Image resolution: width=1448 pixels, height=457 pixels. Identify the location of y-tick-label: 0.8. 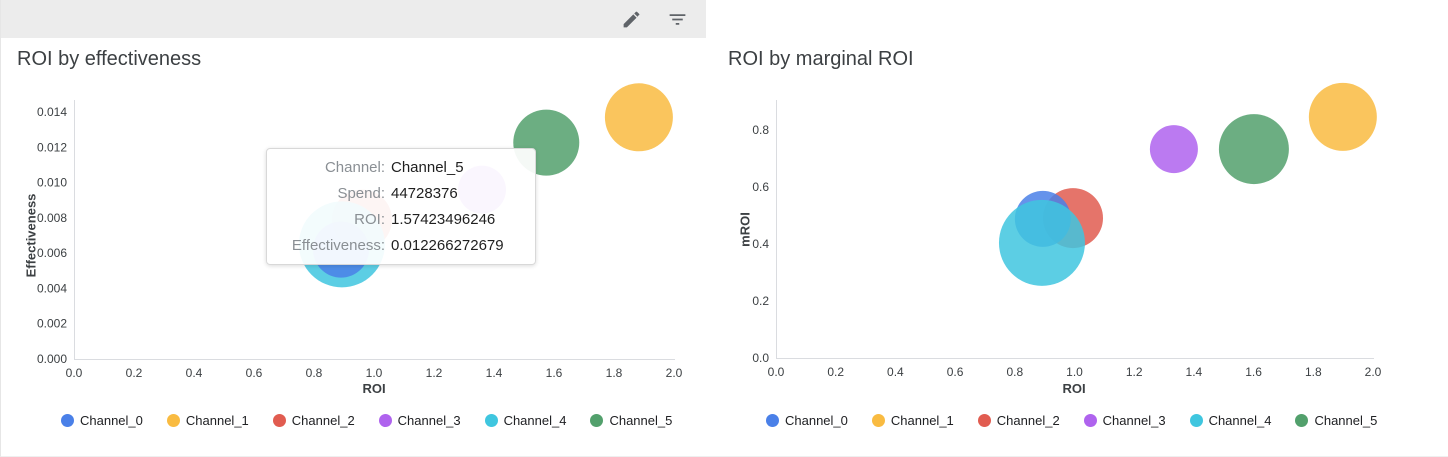
(760, 130).